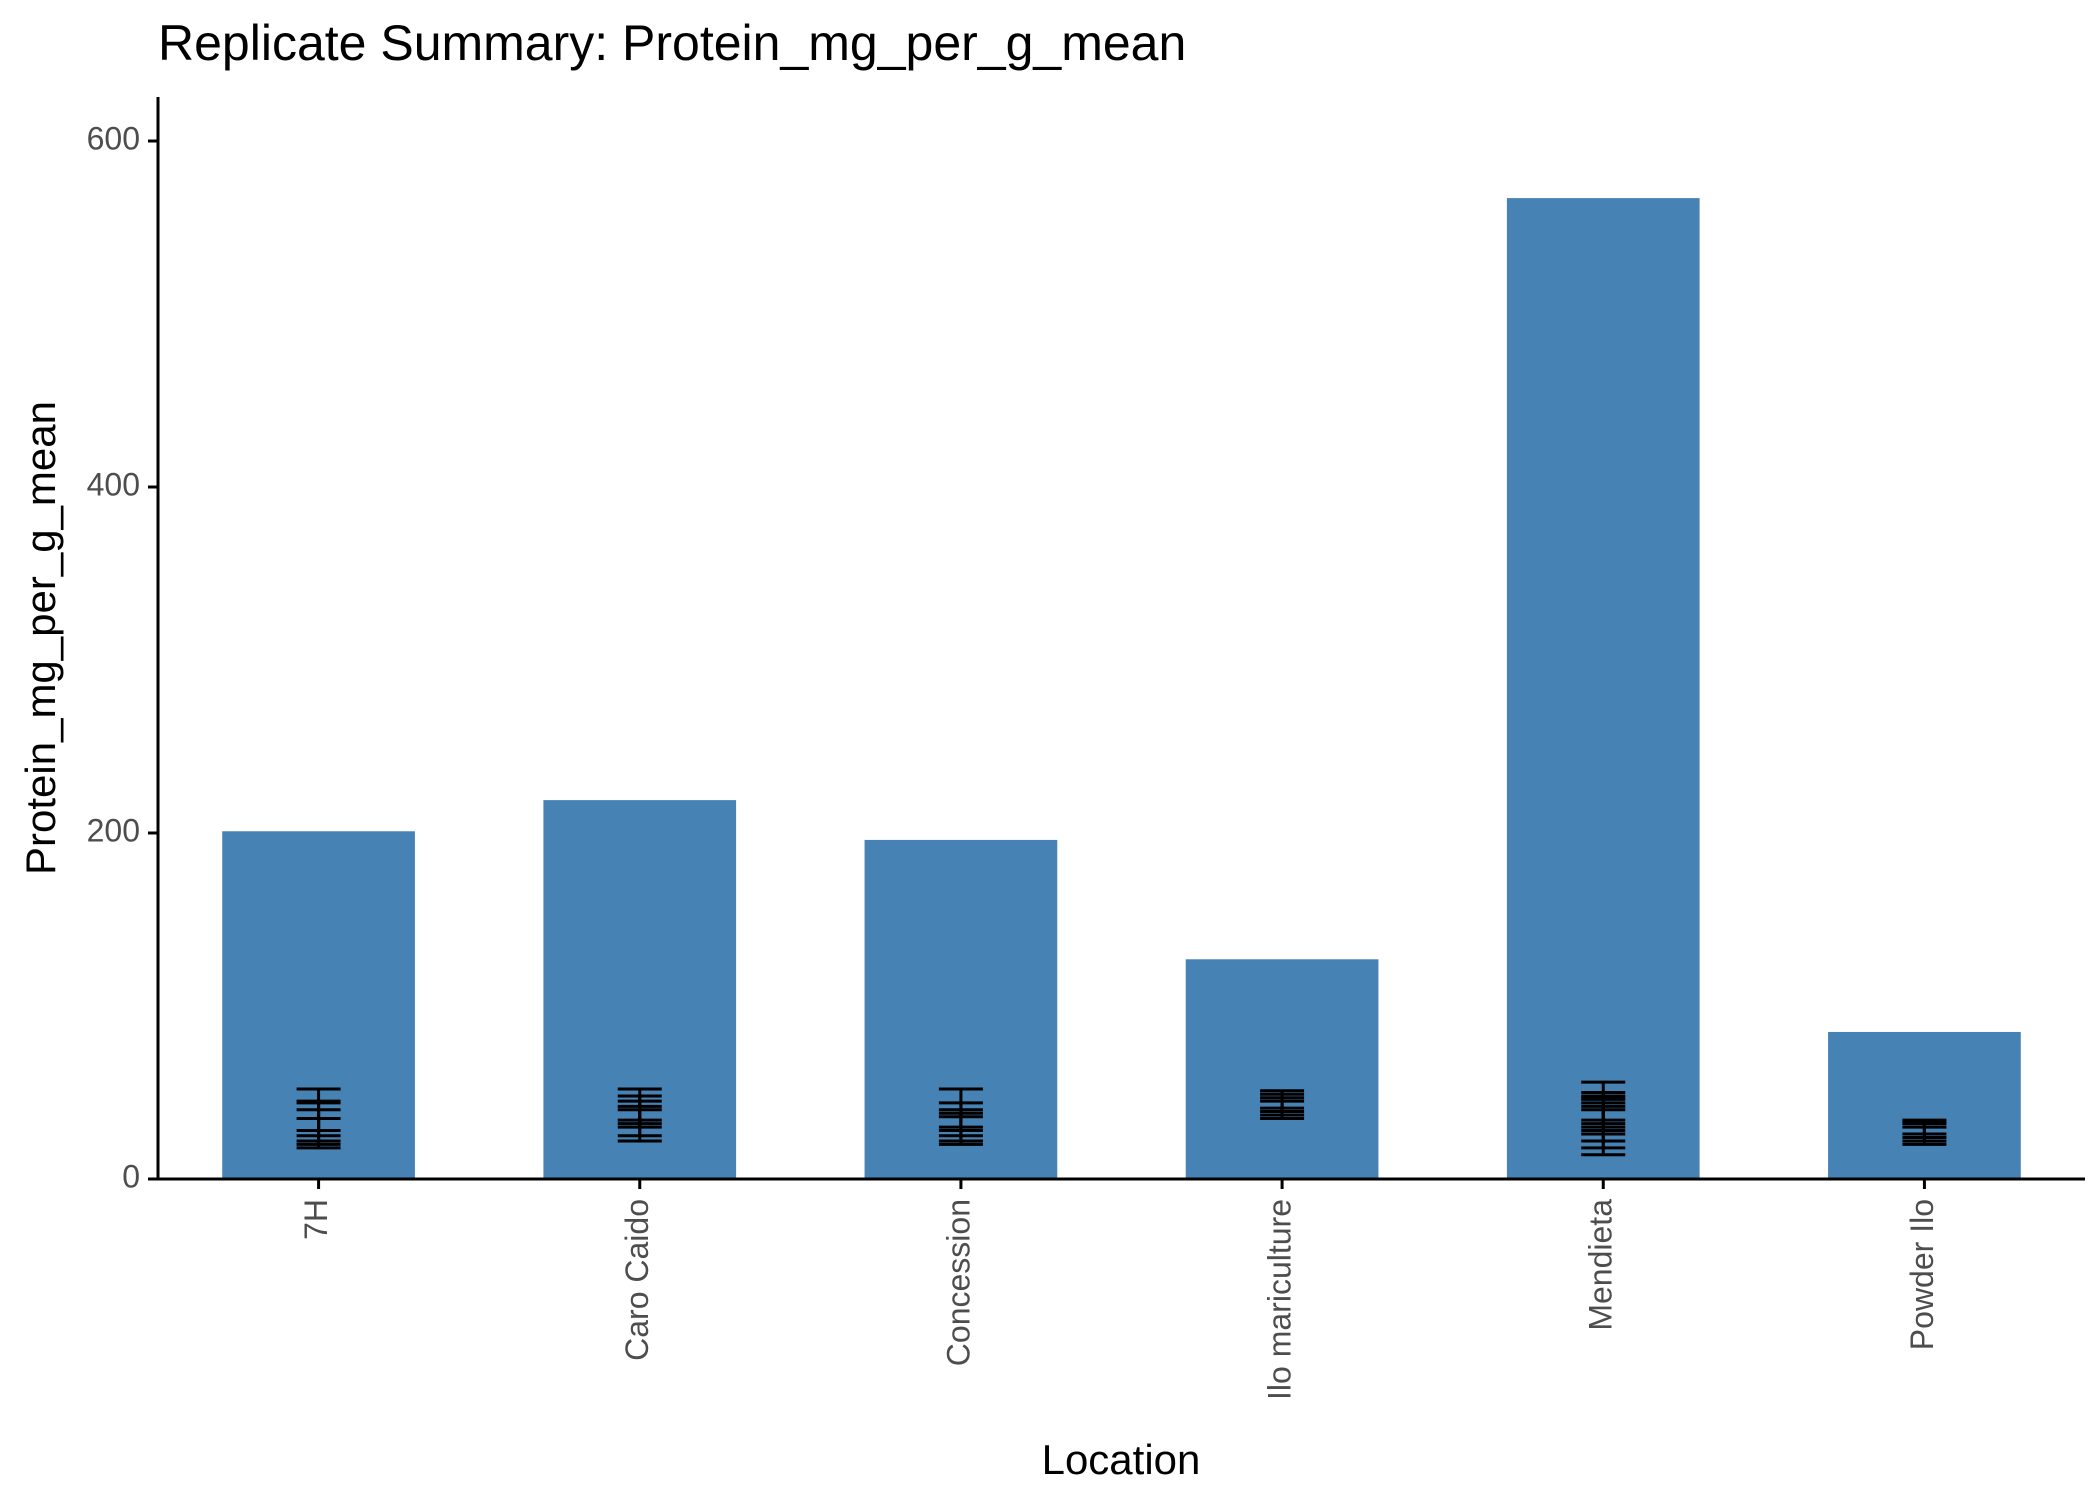 The image size is (2100, 1504). What do you see at coordinates (958, 1282) in the screenshot?
I see `x-tick-label: Concession` at bounding box center [958, 1282].